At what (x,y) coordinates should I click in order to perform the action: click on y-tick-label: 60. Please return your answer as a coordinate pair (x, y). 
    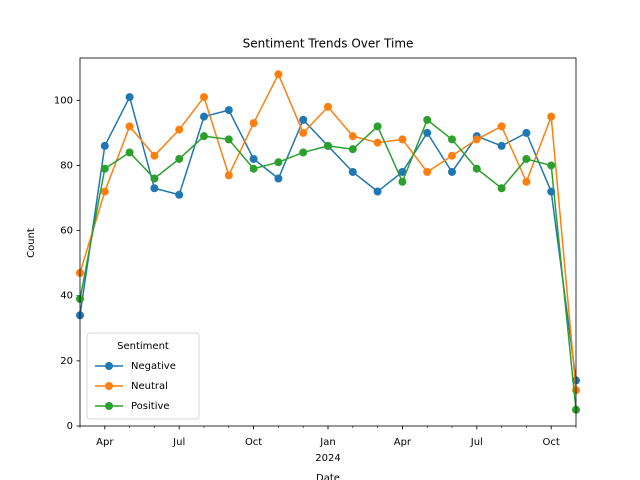
    Looking at the image, I should click on (66, 231).